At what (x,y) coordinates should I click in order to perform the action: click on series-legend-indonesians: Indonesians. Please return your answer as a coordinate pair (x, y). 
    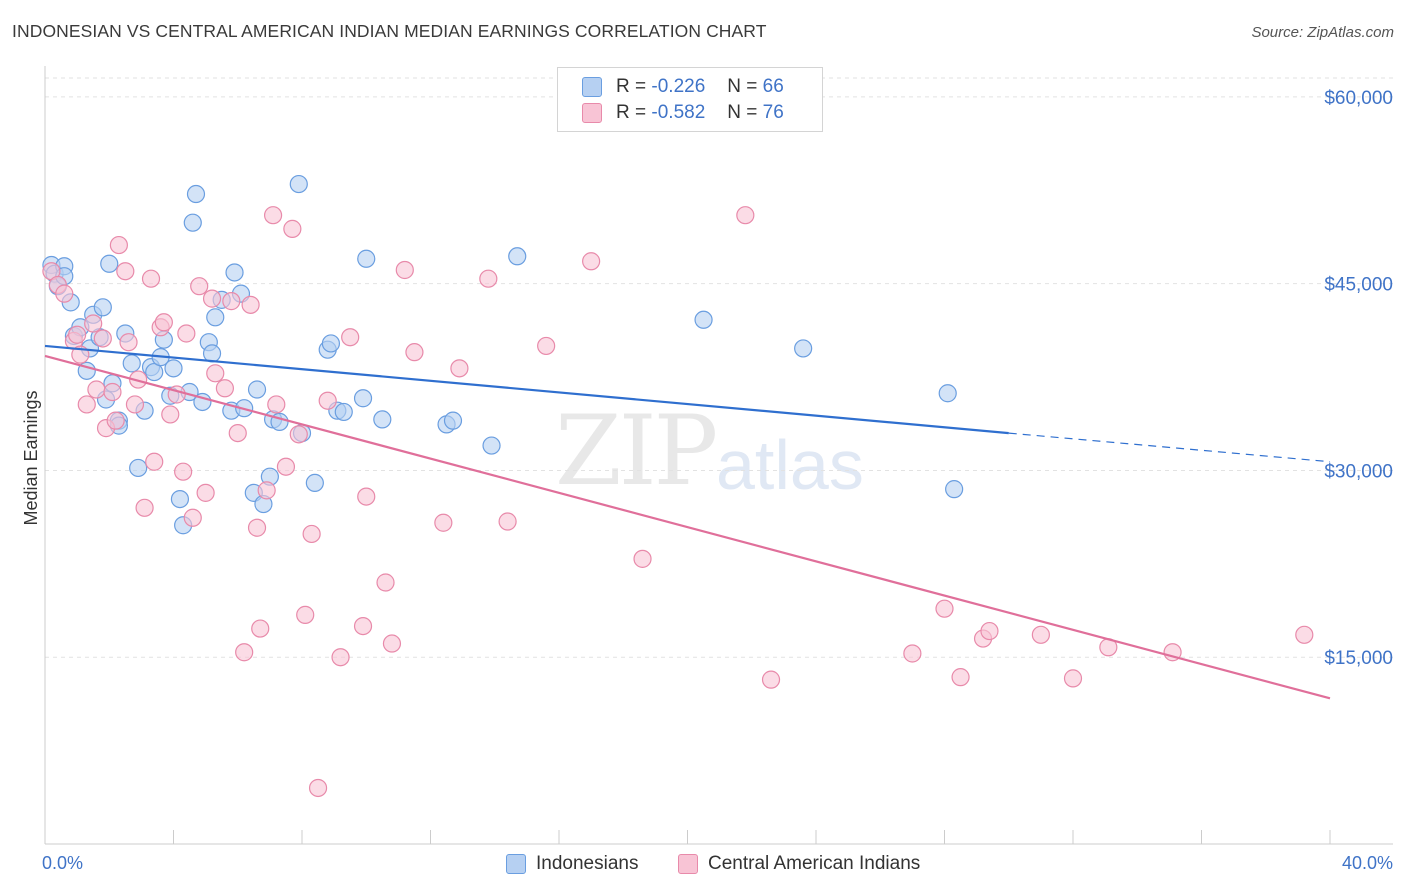
    Looking at the image, I should click on (572, 864).